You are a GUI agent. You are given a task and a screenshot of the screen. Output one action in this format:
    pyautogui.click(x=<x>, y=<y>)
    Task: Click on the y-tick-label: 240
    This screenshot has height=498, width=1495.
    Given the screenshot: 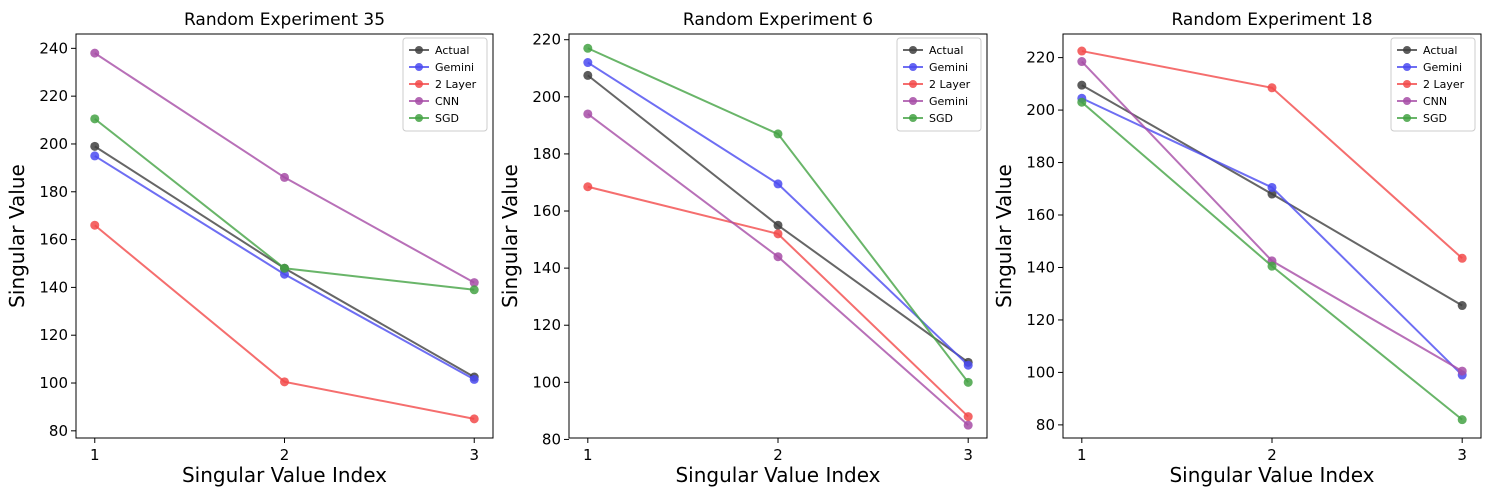 What is the action you would take?
    pyautogui.click(x=53, y=48)
    